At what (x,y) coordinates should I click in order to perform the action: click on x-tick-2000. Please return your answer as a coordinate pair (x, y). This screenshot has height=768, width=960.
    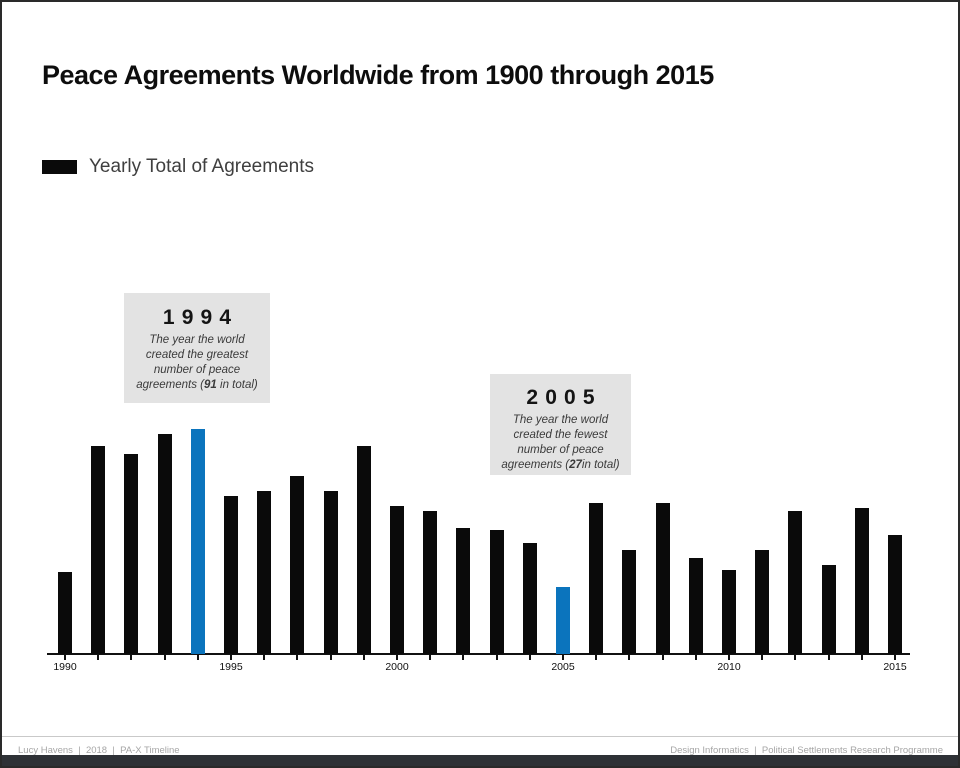
    Looking at the image, I should click on (397, 657).